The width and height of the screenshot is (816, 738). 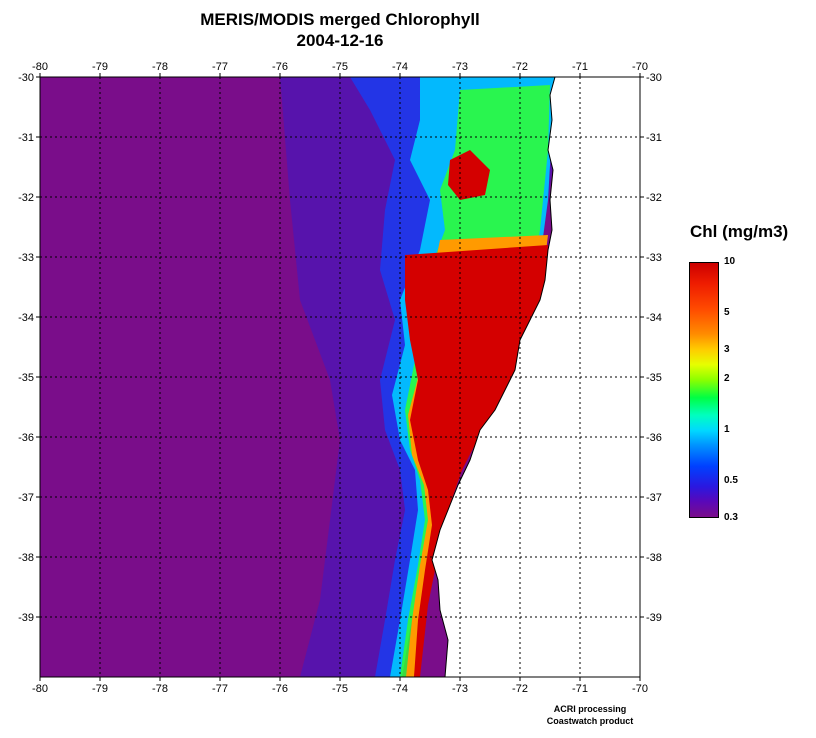 What do you see at coordinates (40, 67) in the screenshot?
I see `lon-tick-label-top: -80` at bounding box center [40, 67].